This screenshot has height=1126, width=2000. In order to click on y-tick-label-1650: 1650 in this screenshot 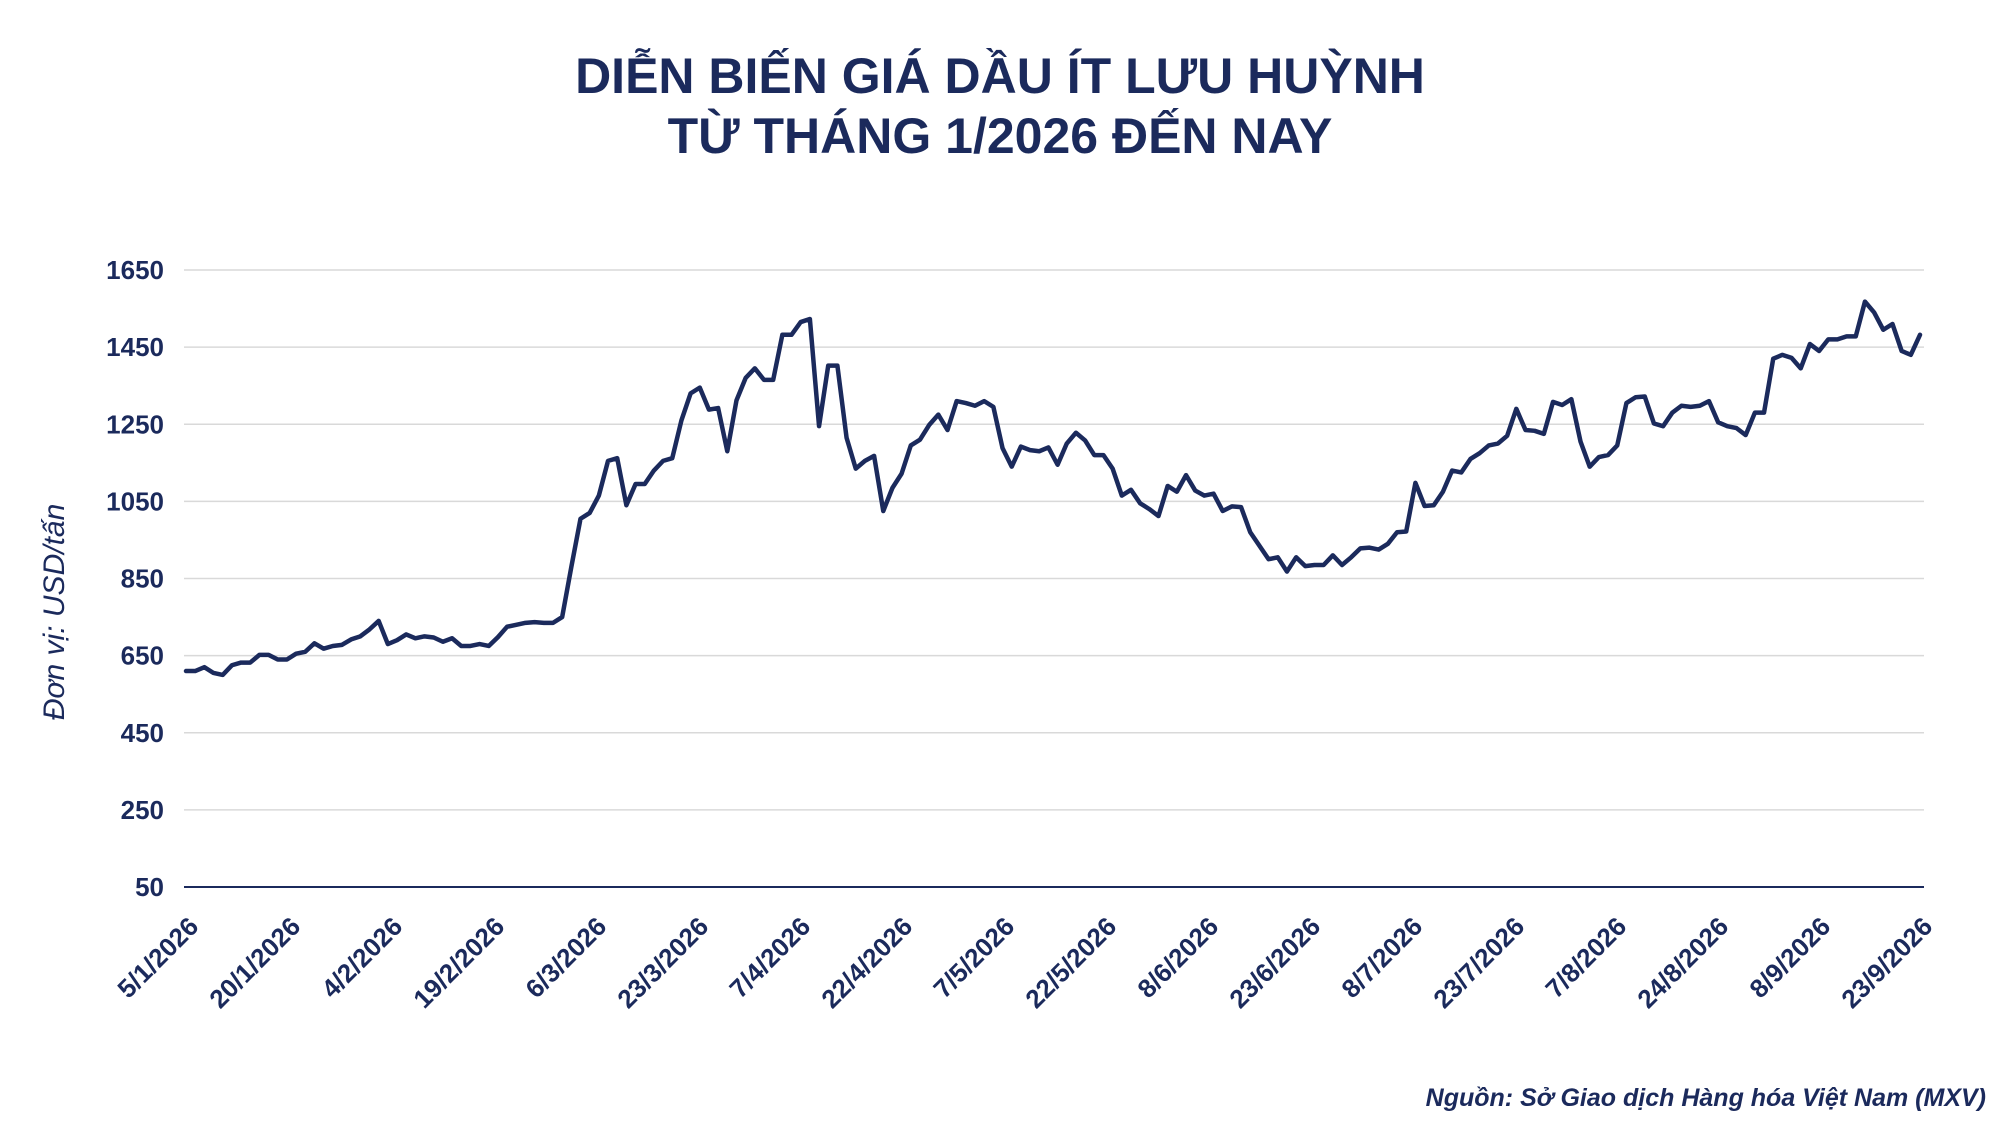, I will do `click(135, 270)`.